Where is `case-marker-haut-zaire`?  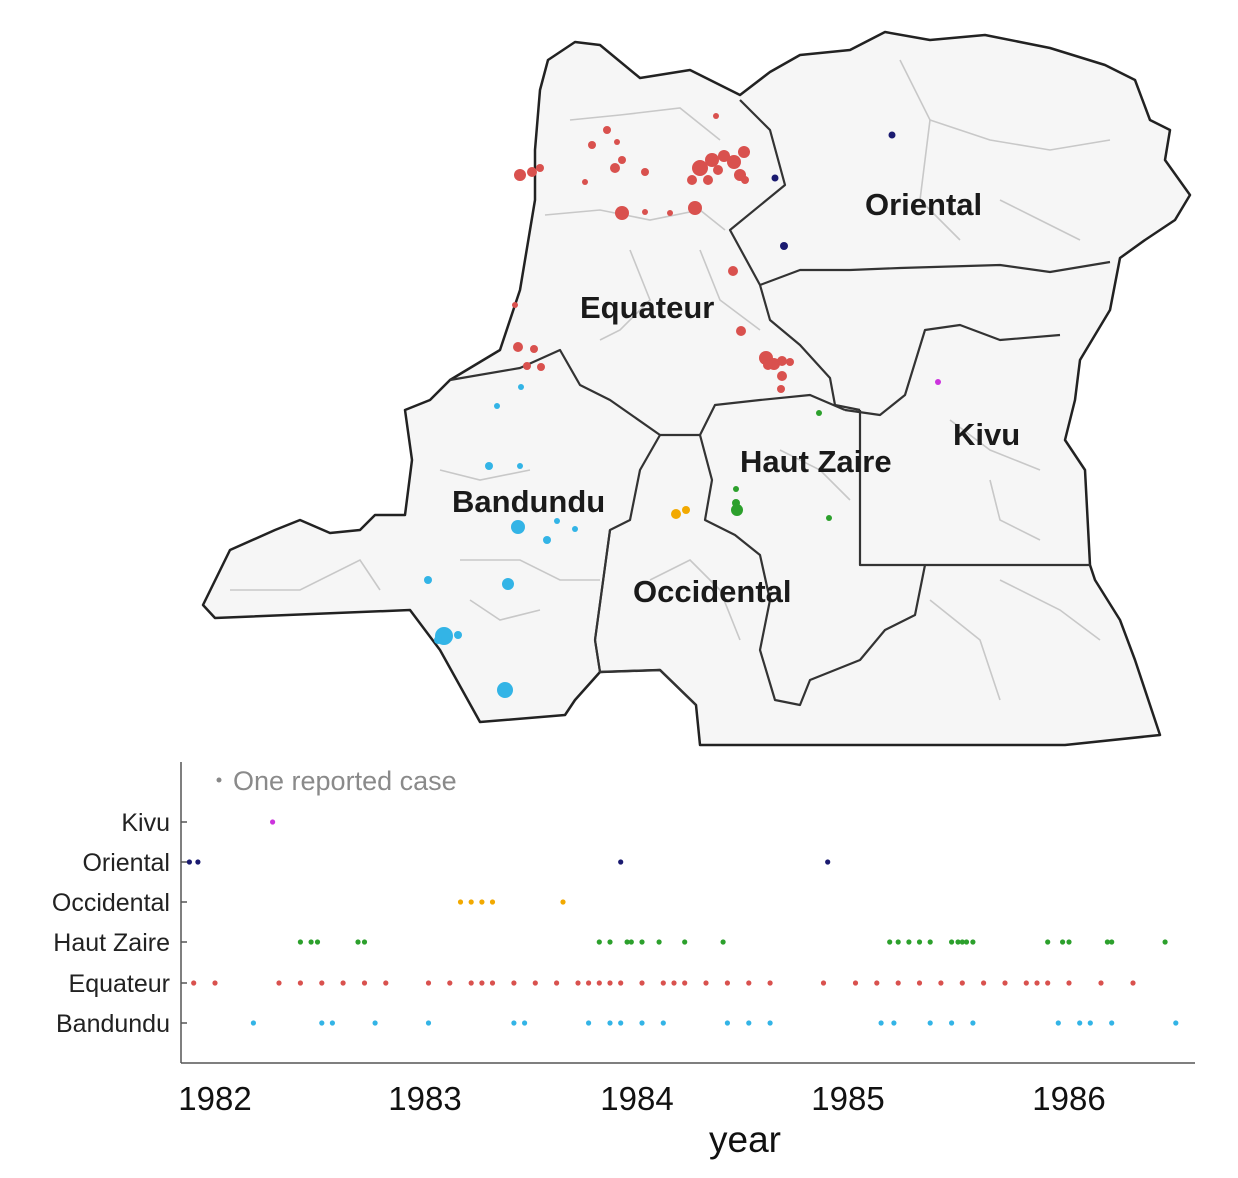 case-marker-haut-zaire is located at coordinates (829, 518).